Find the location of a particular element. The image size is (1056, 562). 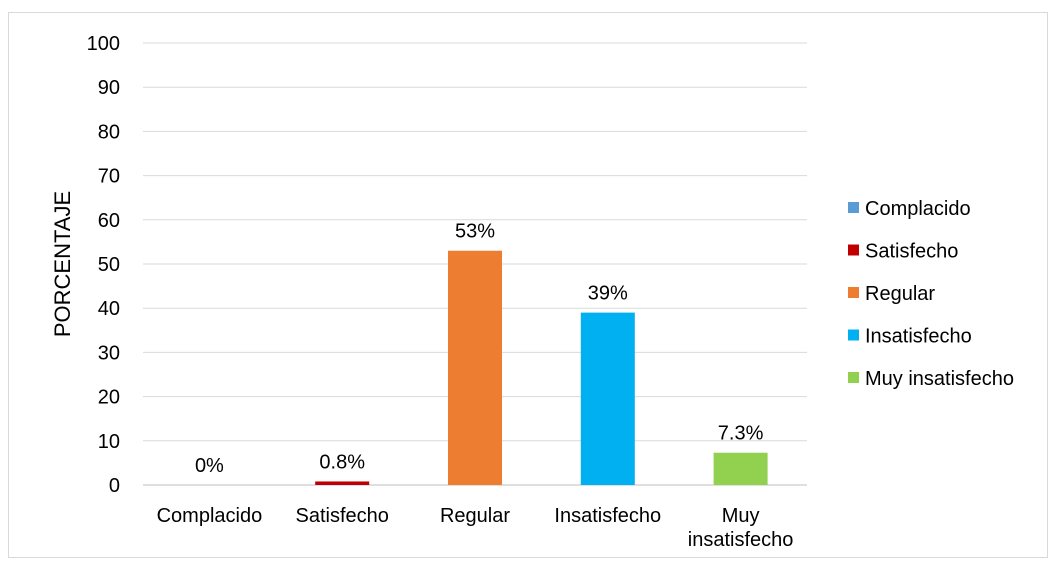

x-category-label: Insatisfecho is located at coordinates (607, 516).